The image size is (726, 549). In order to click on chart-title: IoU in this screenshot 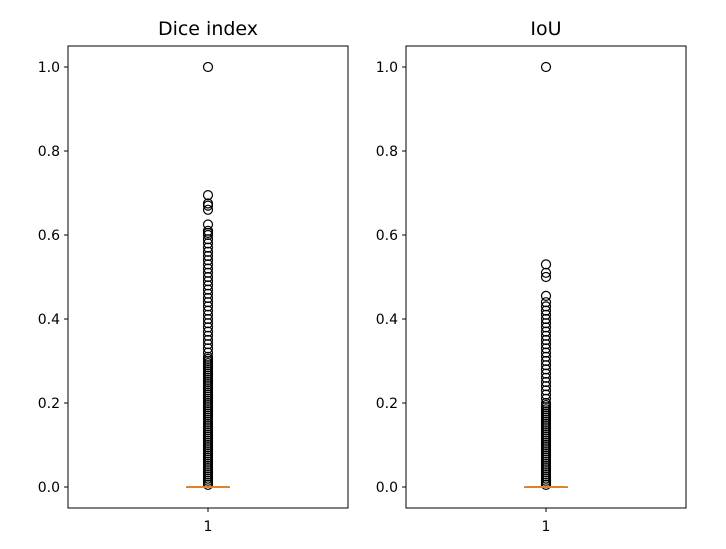, I will do `click(545, 29)`.